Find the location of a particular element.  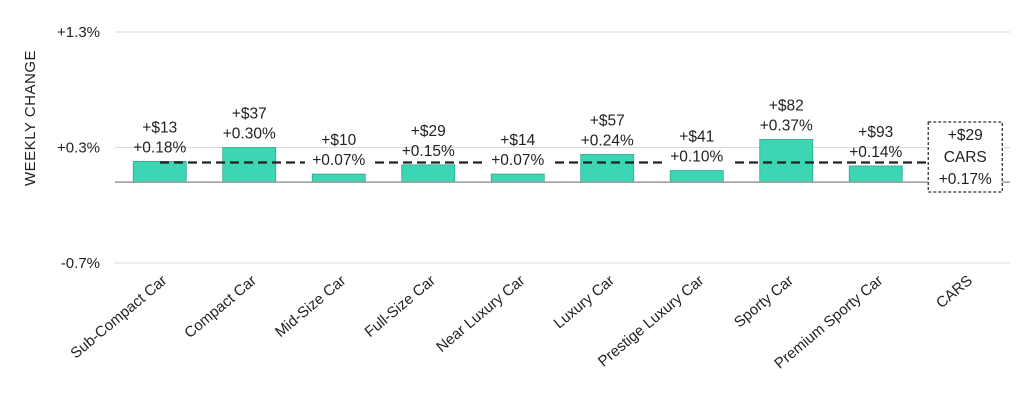

percent-label: +0.10% is located at coordinates (696, 157).